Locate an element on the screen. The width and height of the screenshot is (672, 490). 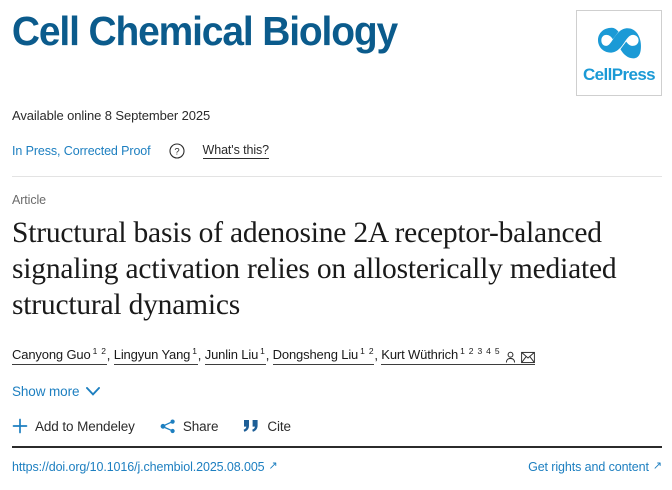
show-more-toggle: Show more is located at coordinates (55, 392).